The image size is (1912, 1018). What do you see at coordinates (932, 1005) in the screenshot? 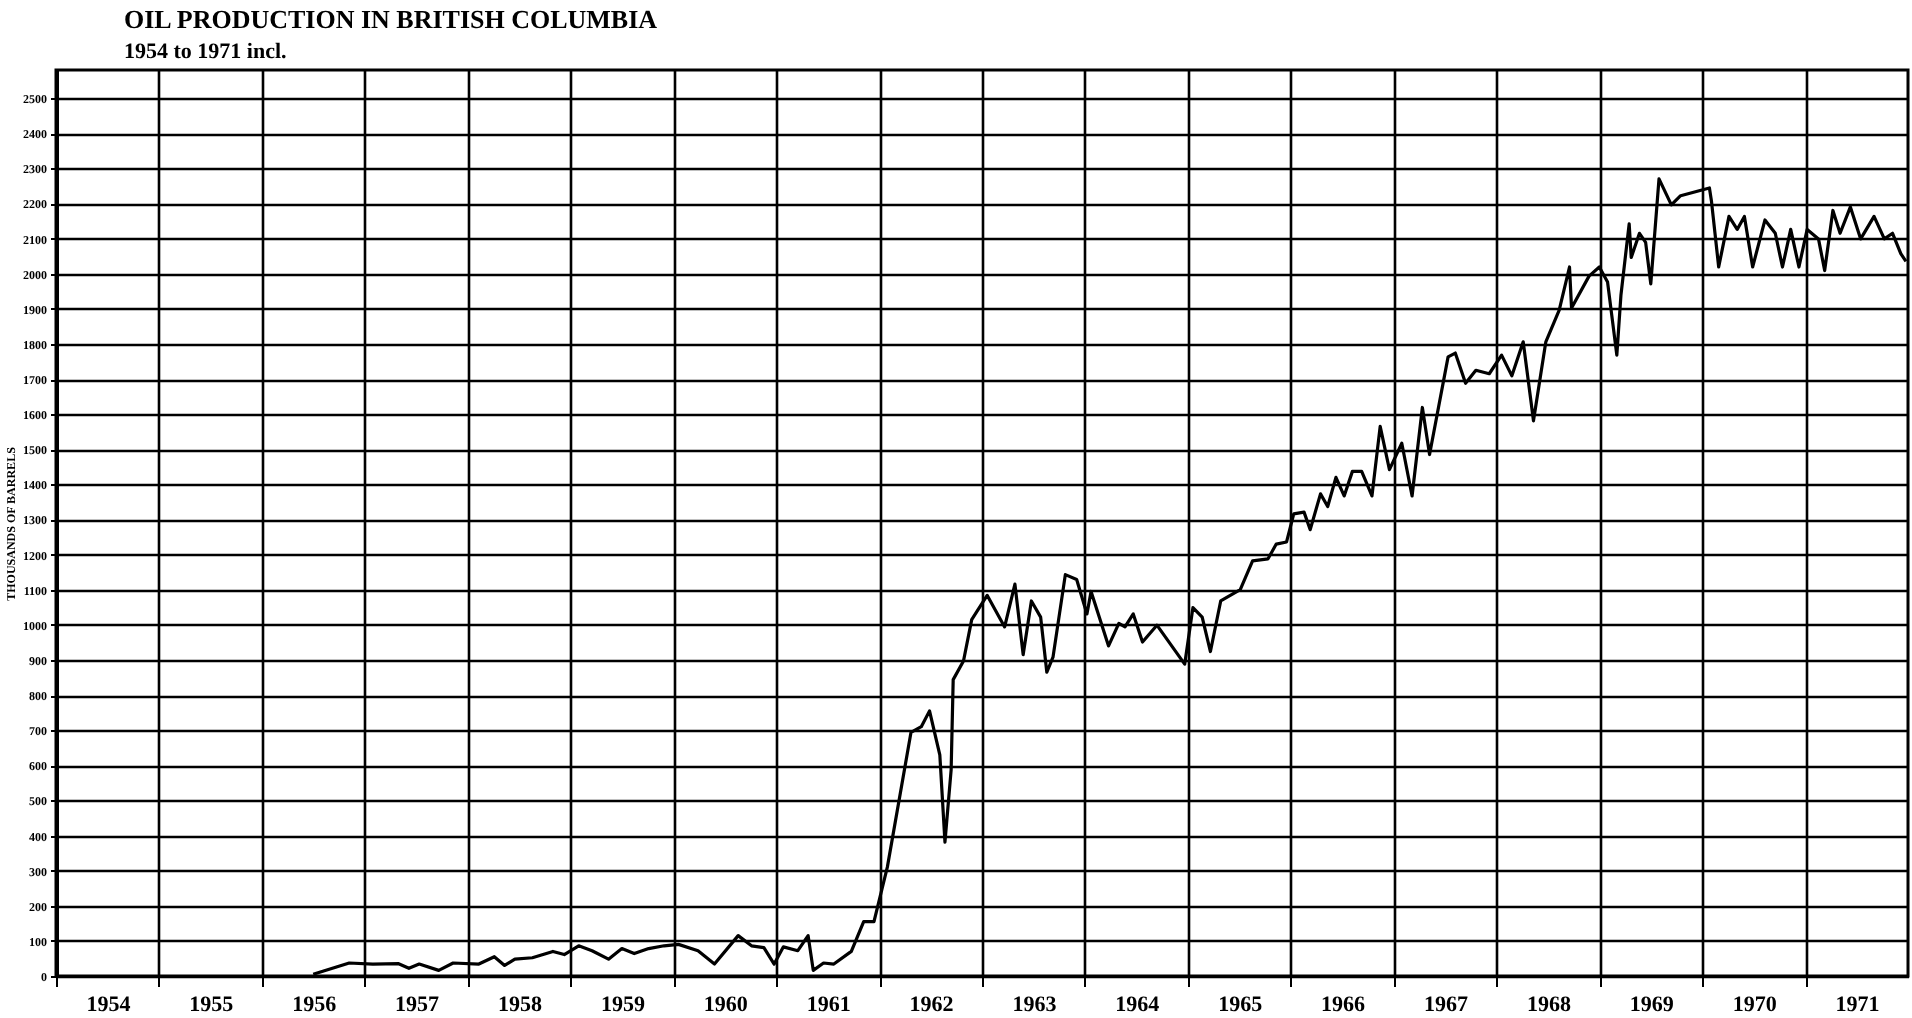
I see `x-tick-label: 1962` at bounding box center [932, 1005].